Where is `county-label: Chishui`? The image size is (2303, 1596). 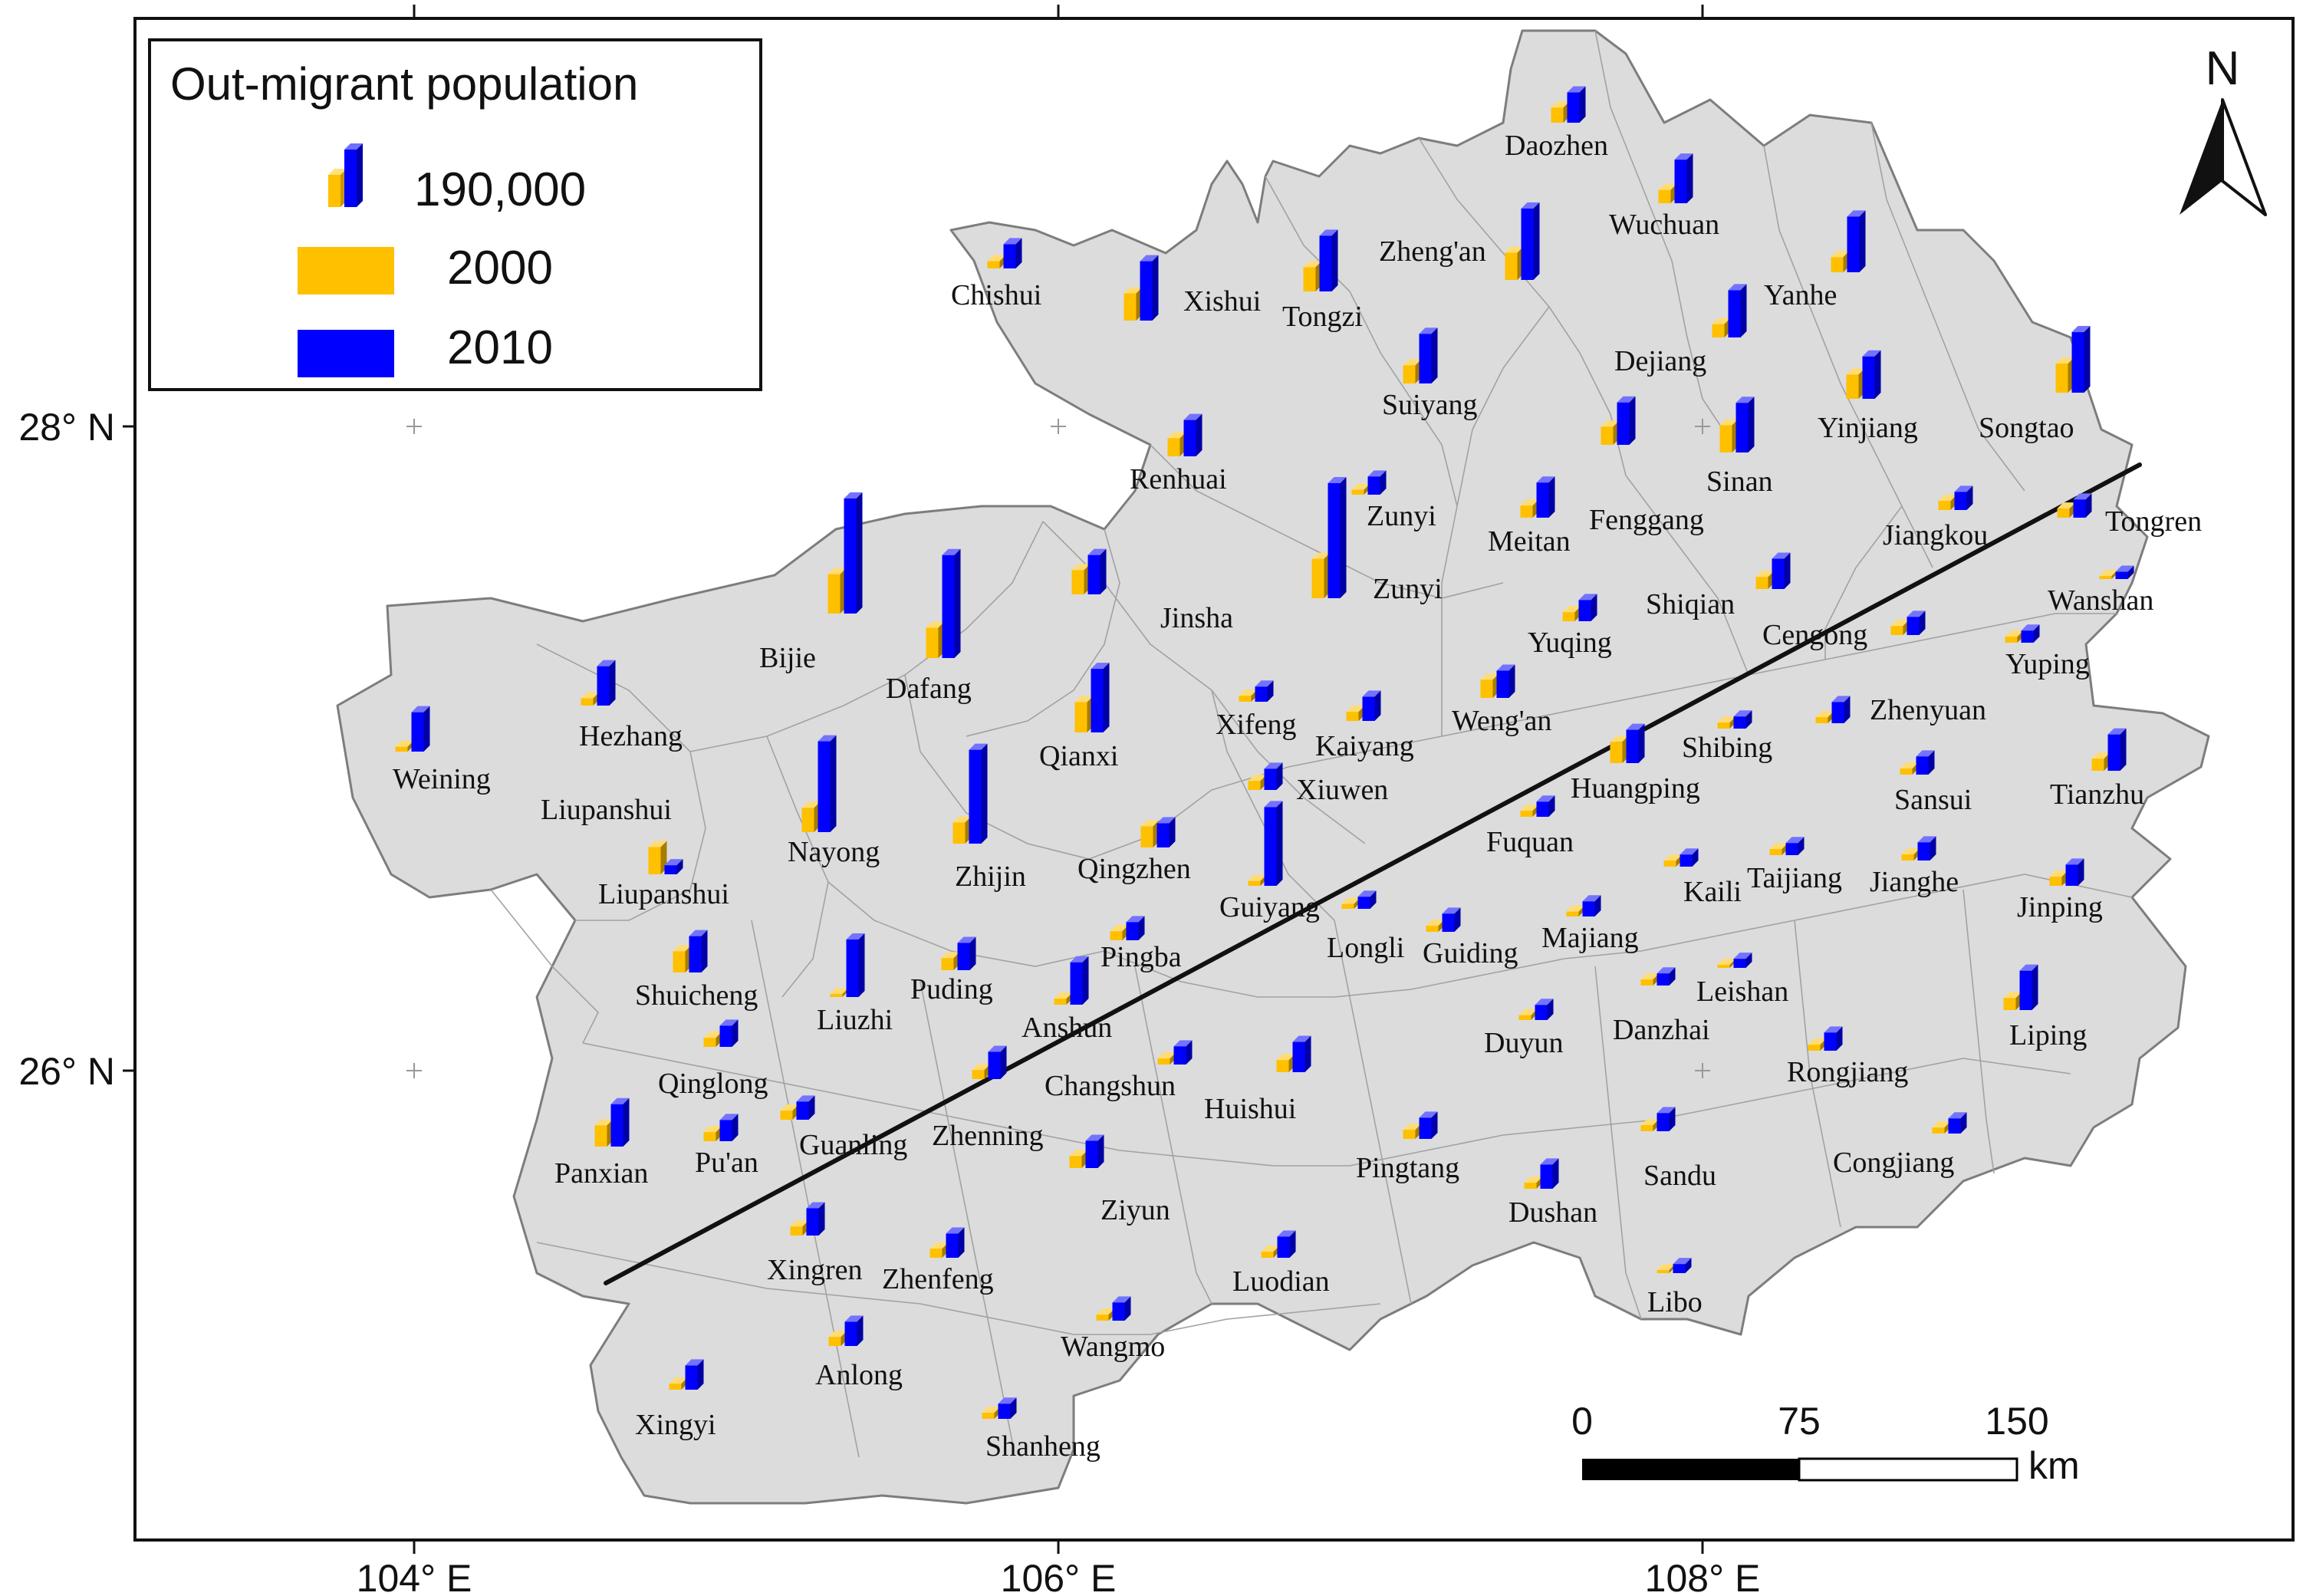
county-label: Chishui is located at coordinates (996, 295).